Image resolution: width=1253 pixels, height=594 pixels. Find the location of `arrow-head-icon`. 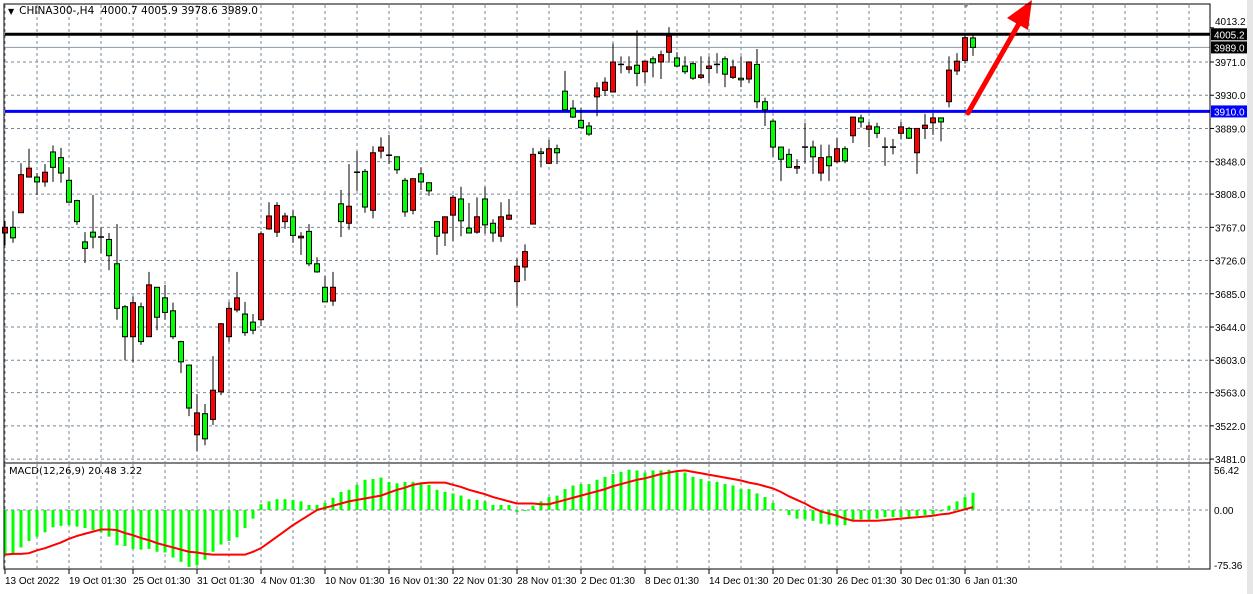

arrow-head-icon is located at coordinates (1019, 15).